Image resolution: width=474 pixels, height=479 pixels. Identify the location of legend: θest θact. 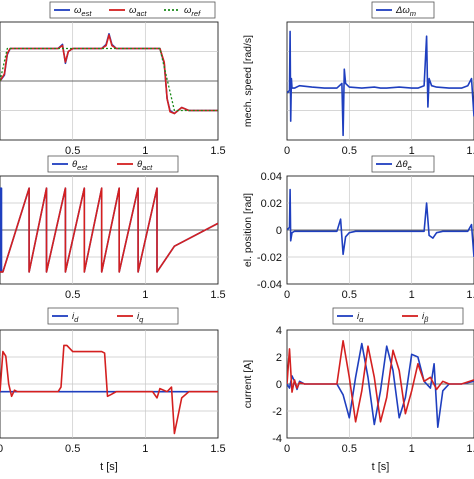
(113, 164).